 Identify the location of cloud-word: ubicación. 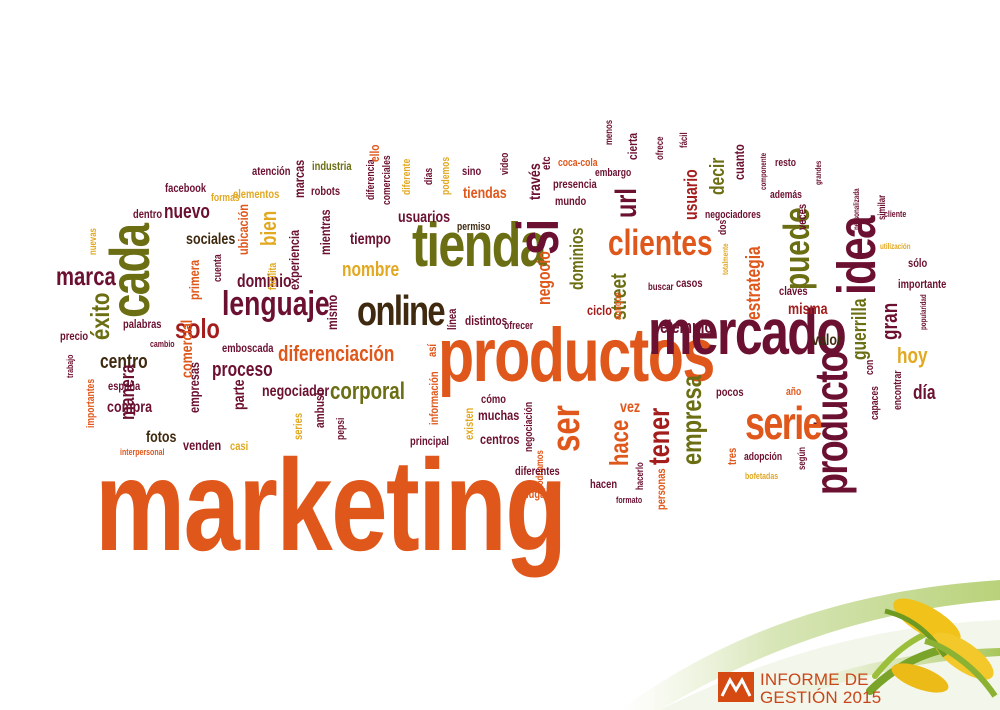
(243, 229).